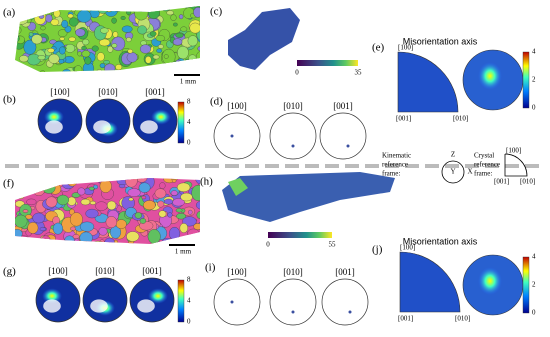 This screenshot has width=550, height=337. What do you see at coordinates (403, 119) in the screenshot?
I see `axis-label: [001]` at bounding box center [403, 119].